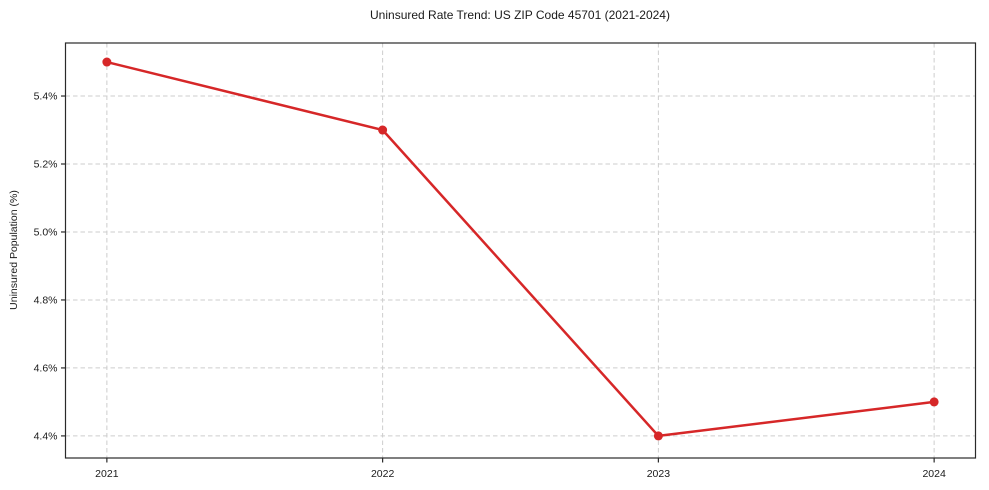 The width and height of the screenshot is (989, 490). Describe the element at coordinates (107, 474) in the screenshot. I see `x-tick-label: 2021` at that location.